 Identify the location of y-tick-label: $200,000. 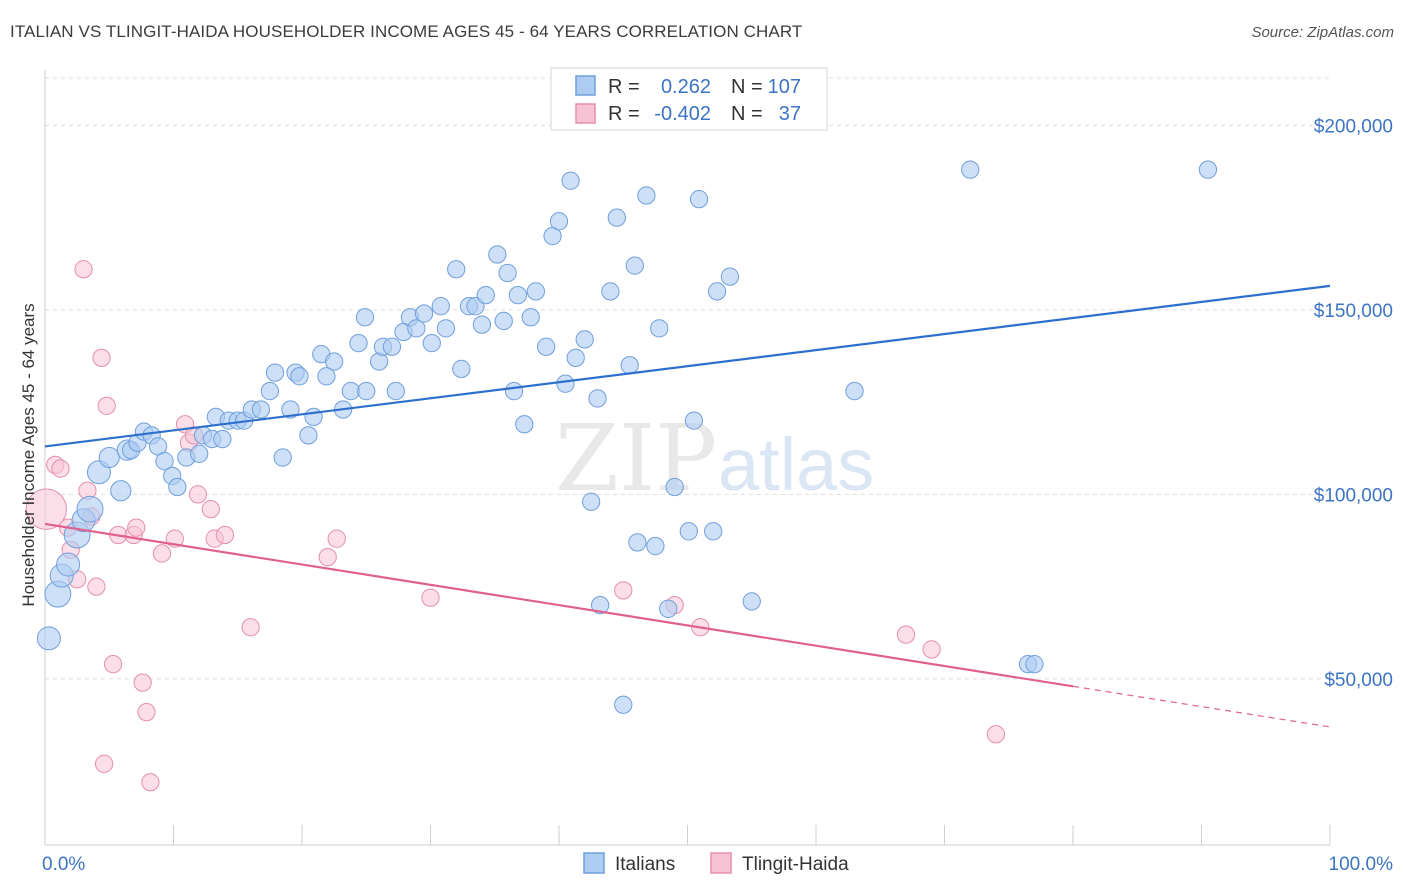
(1353, 126).